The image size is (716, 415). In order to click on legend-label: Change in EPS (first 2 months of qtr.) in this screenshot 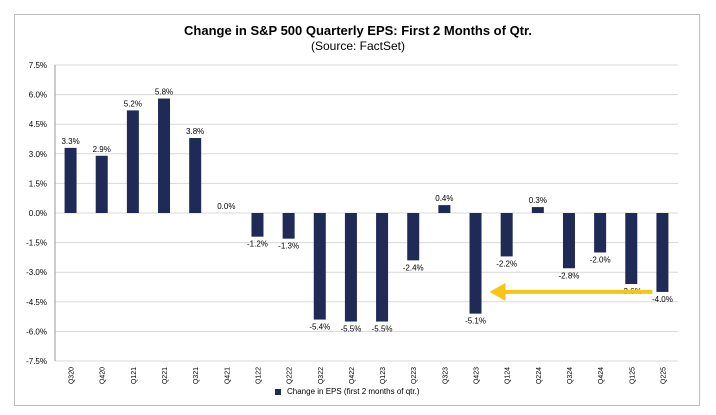, I will do `click(353, 391)`.